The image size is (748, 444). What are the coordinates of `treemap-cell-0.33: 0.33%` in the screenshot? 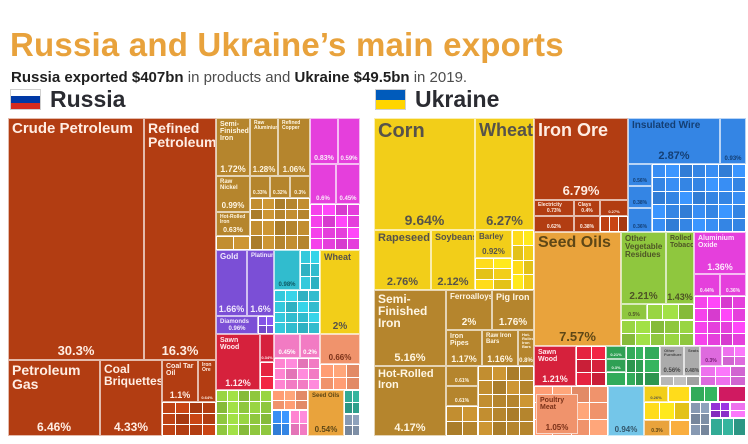 It's located at (260, 187).